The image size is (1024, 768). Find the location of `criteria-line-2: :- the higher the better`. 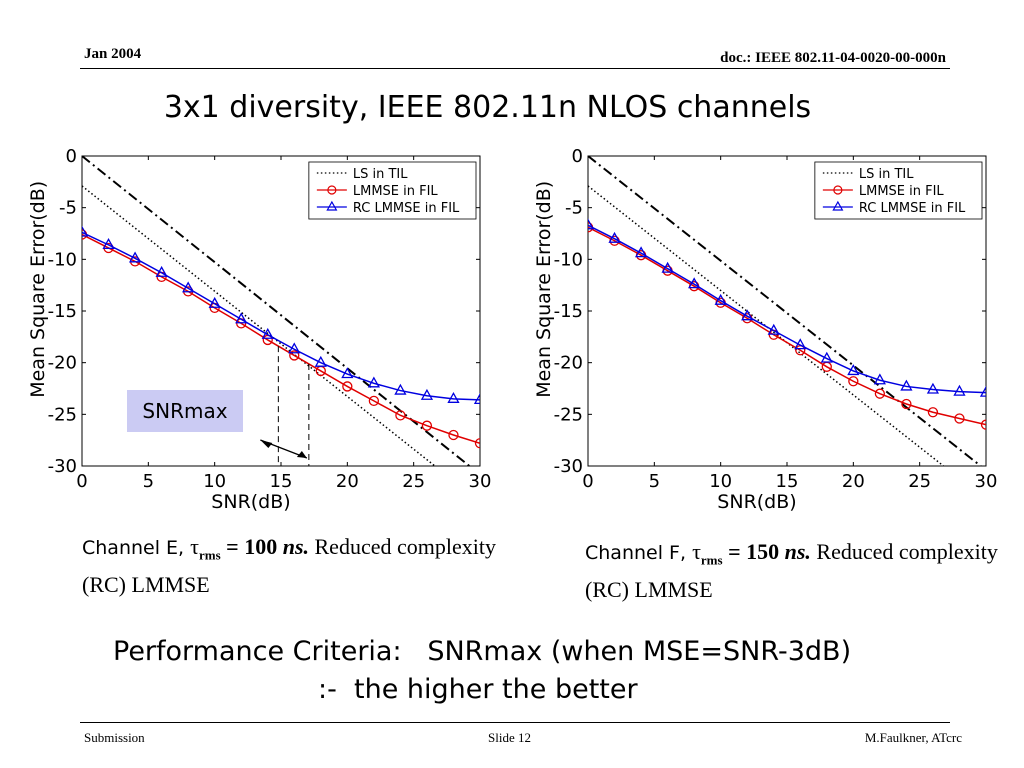

criteria-line-2: :- the higher the better is located at coordinates (478, 689).